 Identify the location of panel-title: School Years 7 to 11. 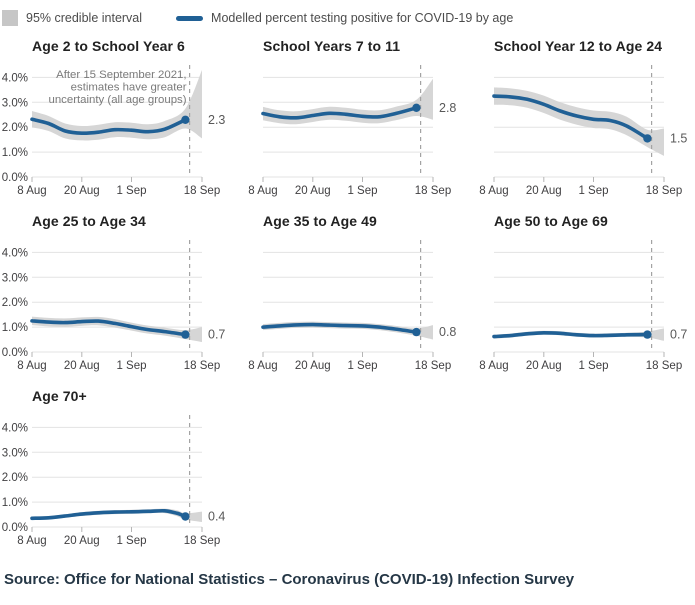
(332, 46).